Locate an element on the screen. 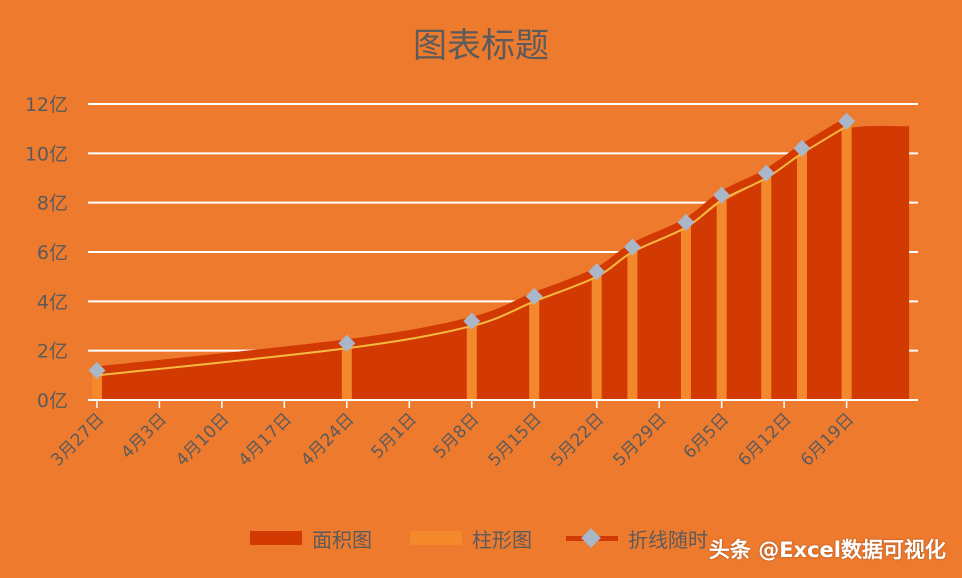  y-tick-label: 10亿 is located at coordinates (46, 154).